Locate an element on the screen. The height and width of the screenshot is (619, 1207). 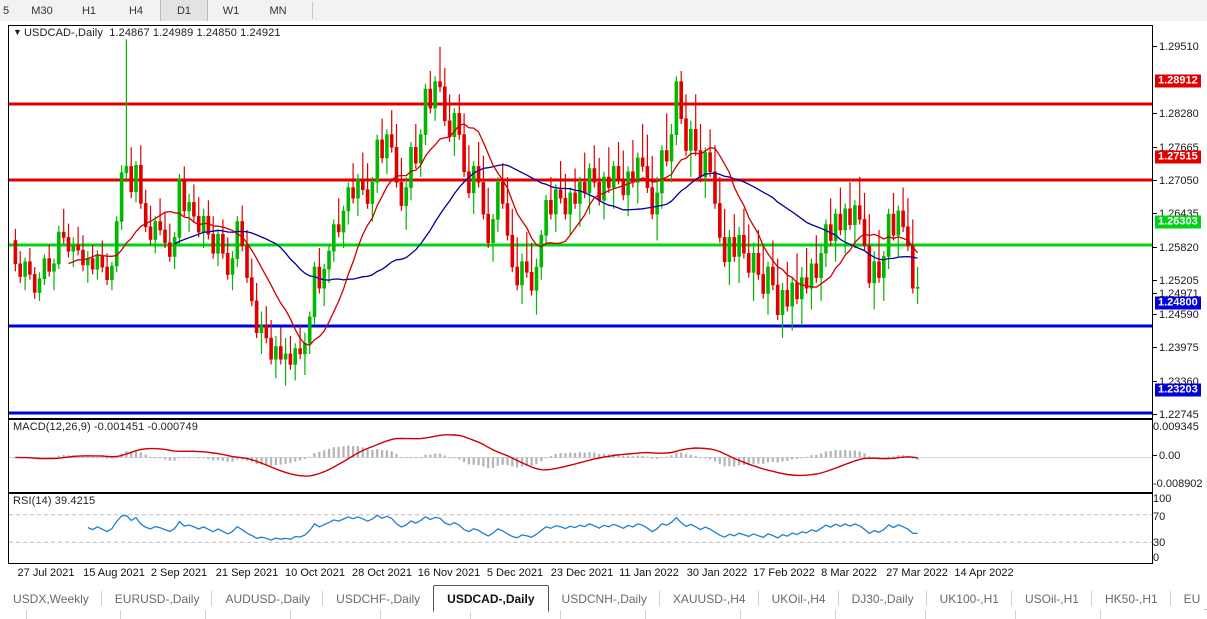
price-tick-value: 1.23975 is located at coordinates (1179, 348).